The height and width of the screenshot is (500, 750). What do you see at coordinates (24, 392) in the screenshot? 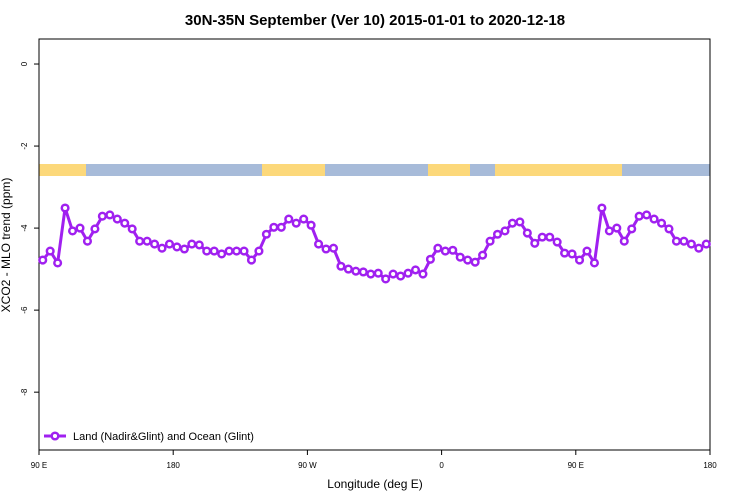
I see `y-tick-label: -8` at bounding box center [24, 392].